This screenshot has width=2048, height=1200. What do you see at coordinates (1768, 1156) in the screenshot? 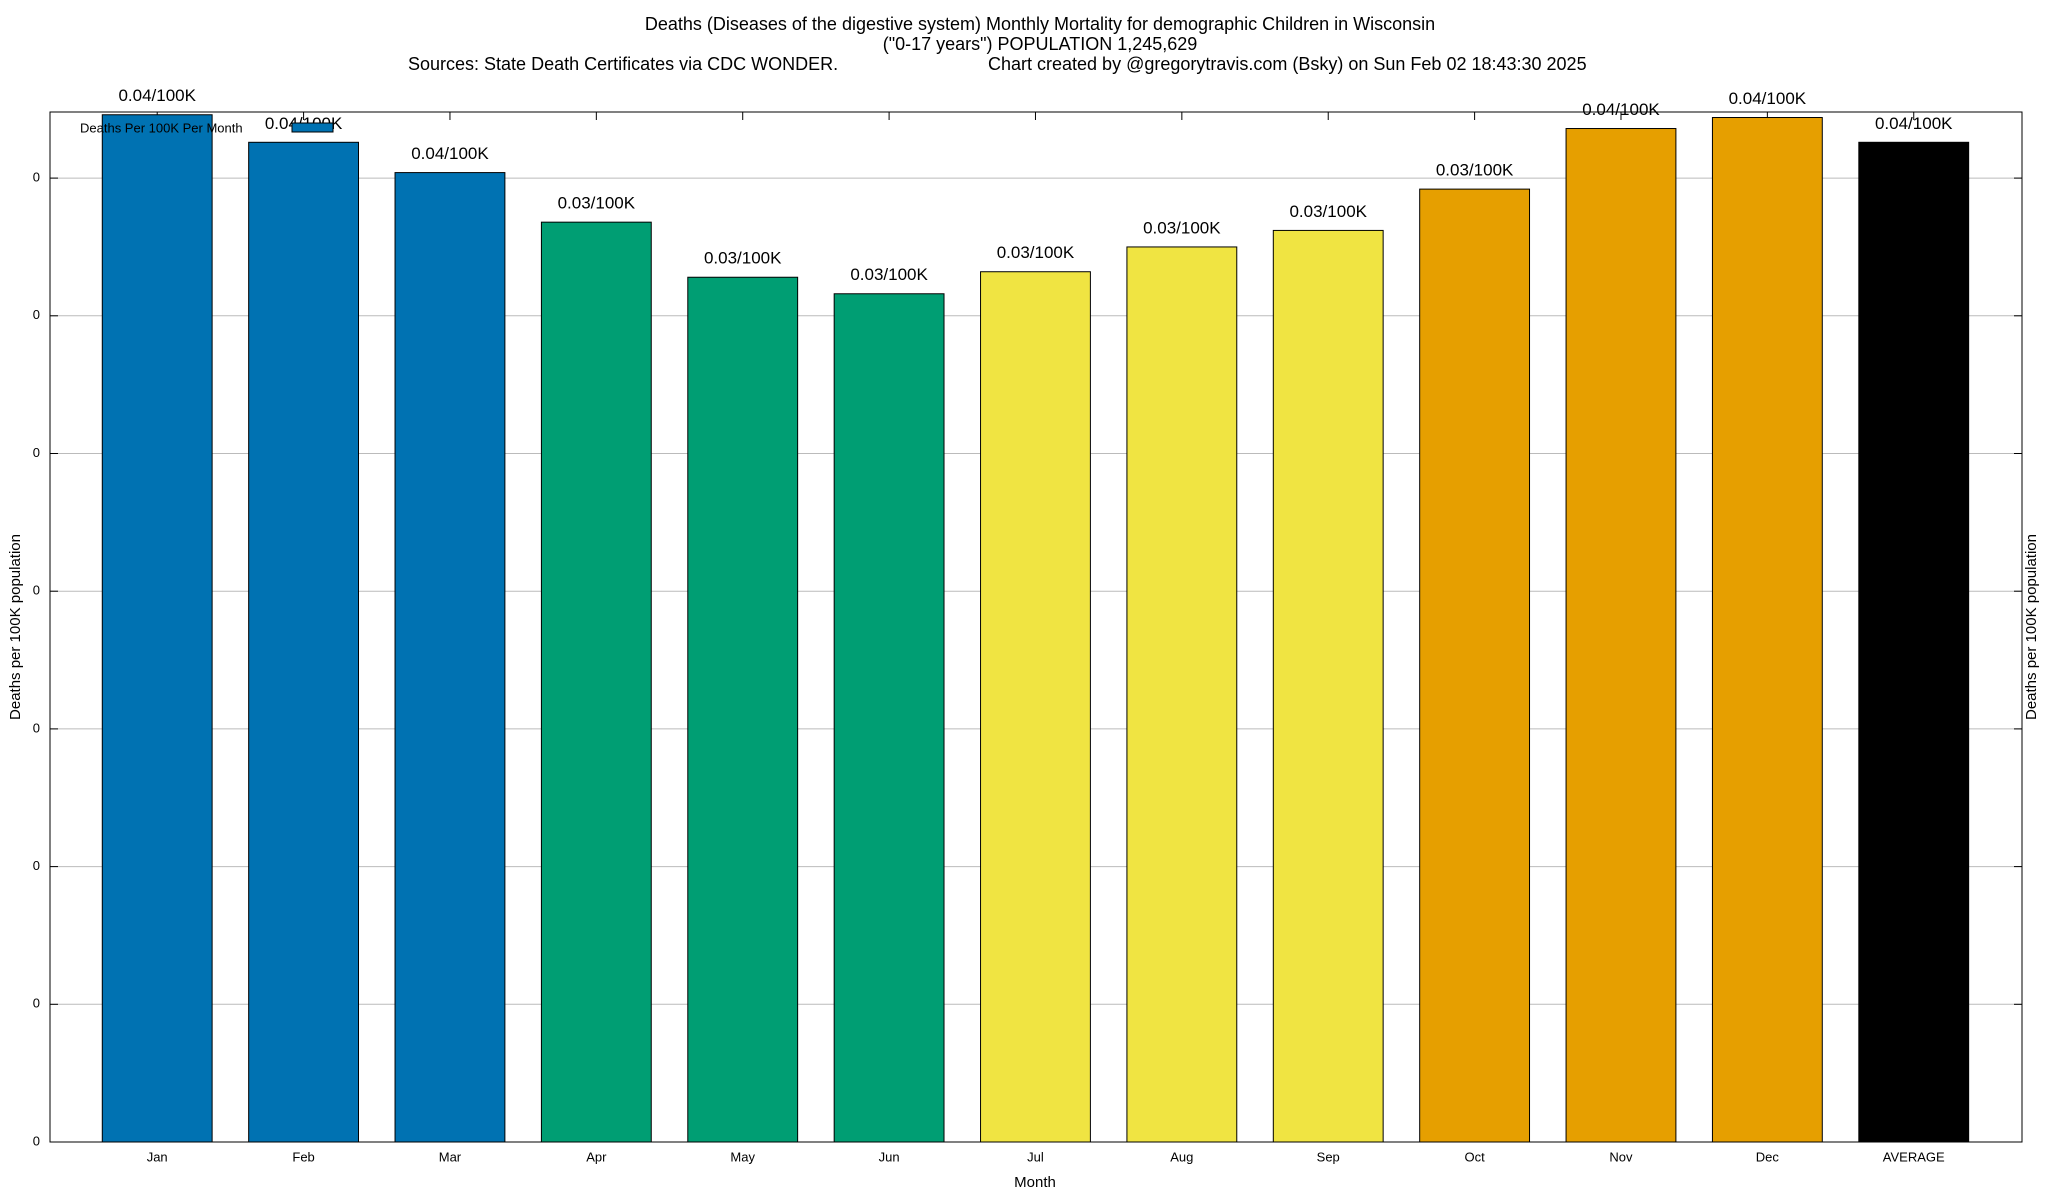
I see `x-tick-label: Dec` at bounding box center [1768, 1156].